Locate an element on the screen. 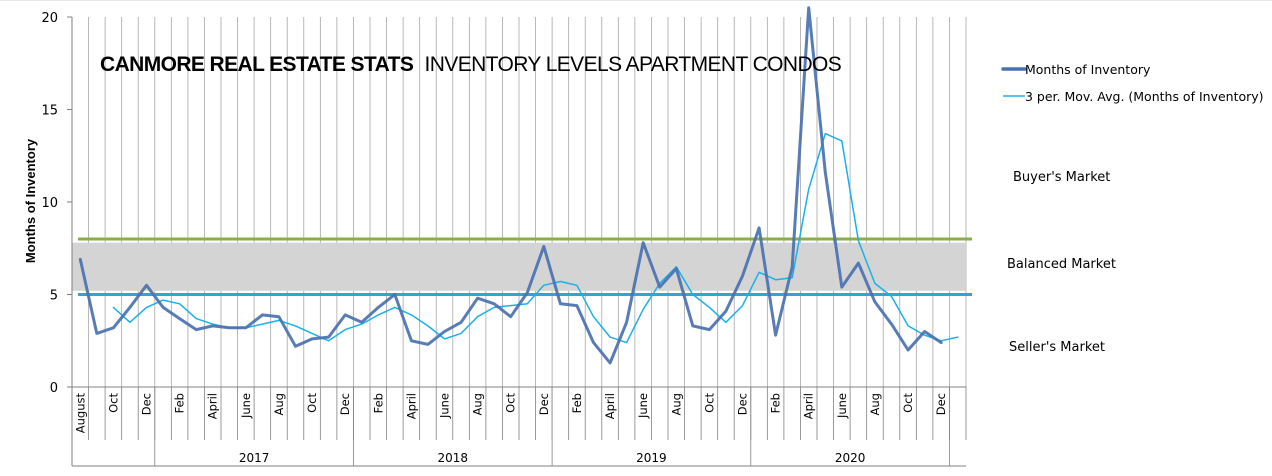 The height and width of the screenshot is (476, 1272). x-tick-label-34: June is located at coordinates (643, 406).